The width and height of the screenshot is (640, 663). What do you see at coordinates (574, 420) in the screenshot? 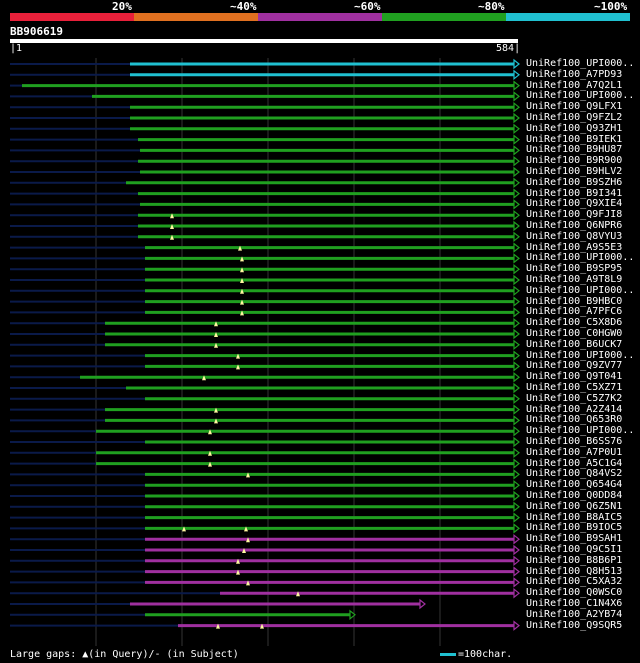
I see `hit-label: UniRef100_Q653R0` at bounding box center [574, 420].